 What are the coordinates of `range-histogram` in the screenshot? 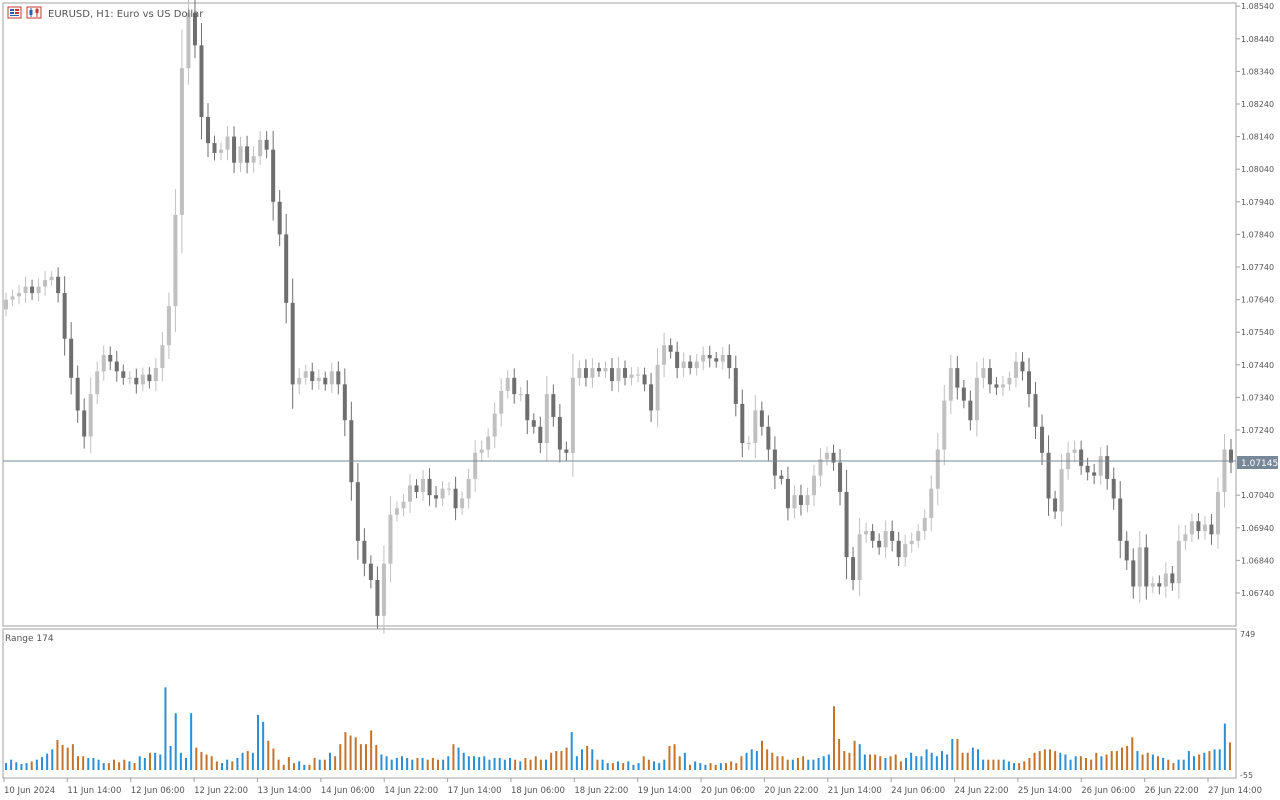 It's located at (618, 728).